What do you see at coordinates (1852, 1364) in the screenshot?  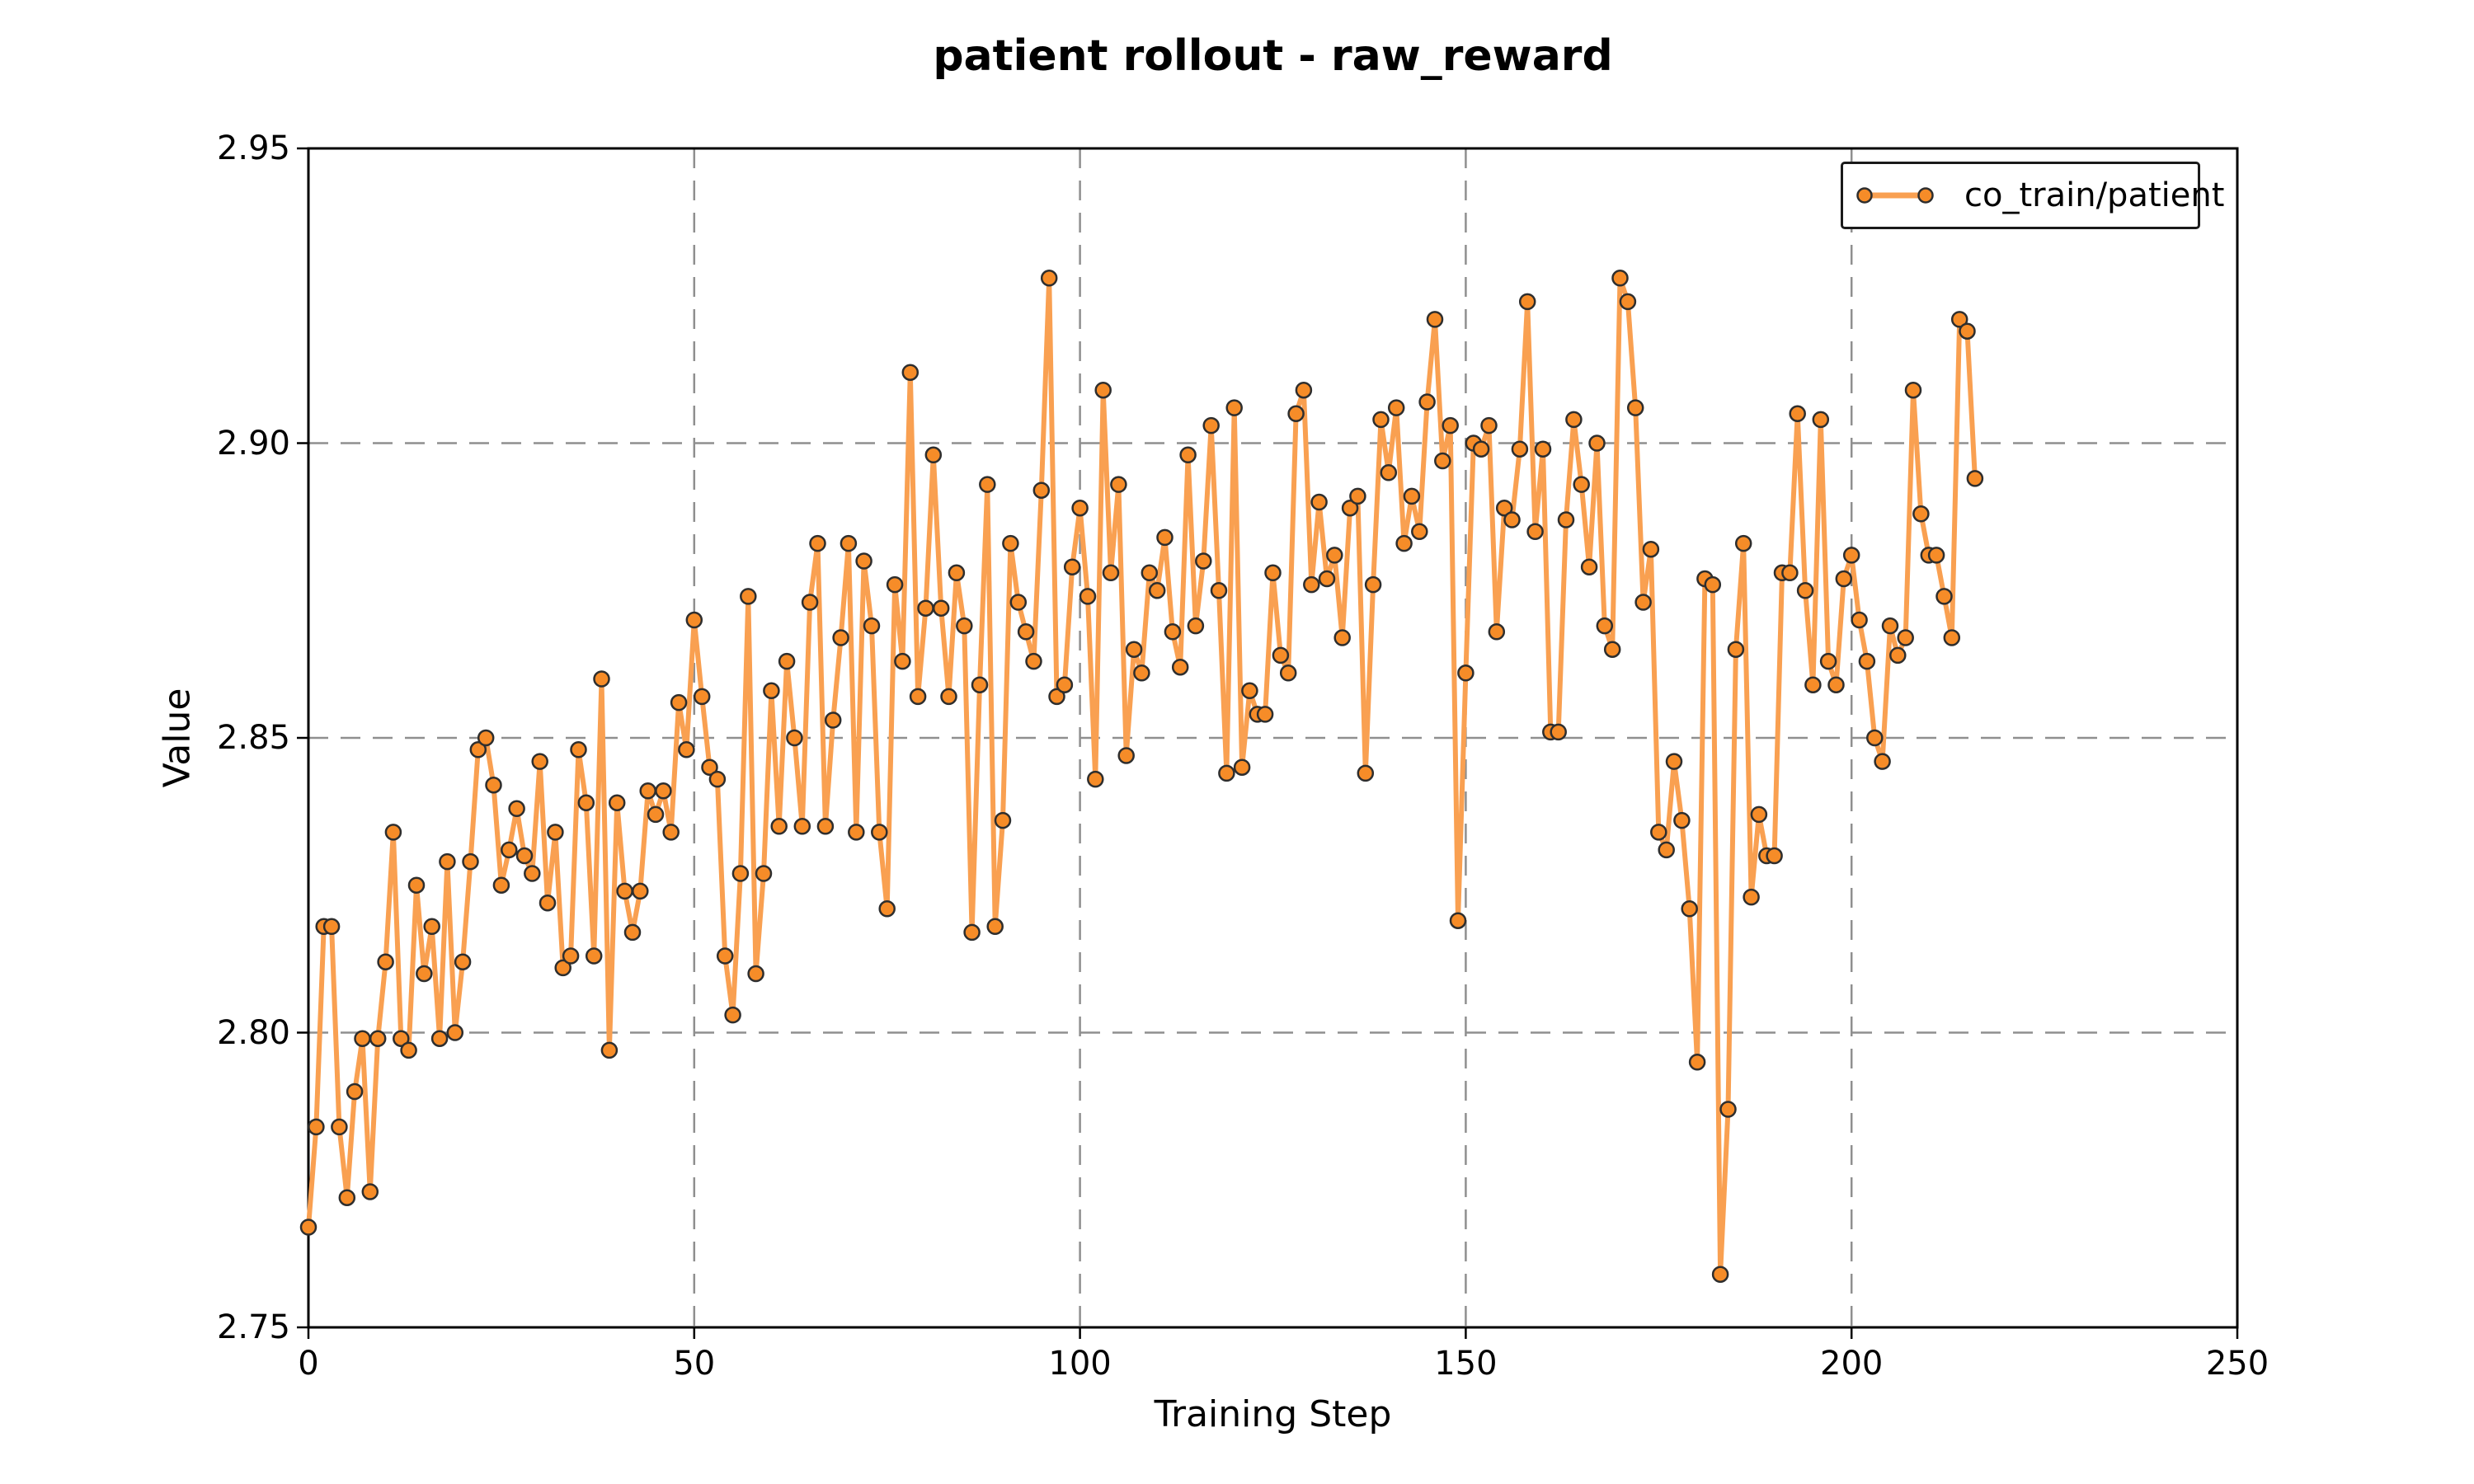 I see `x-tick-label: 200` at bounding box center [1852, 1364].